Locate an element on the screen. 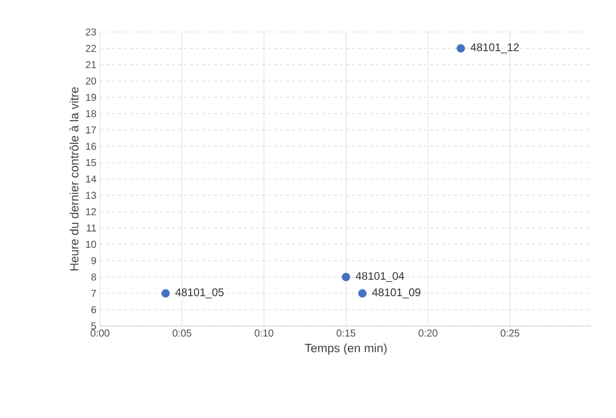 The height and width of the screenshot is (418, 616). y-tick-label: 19 is located at coordinates (91, 97).